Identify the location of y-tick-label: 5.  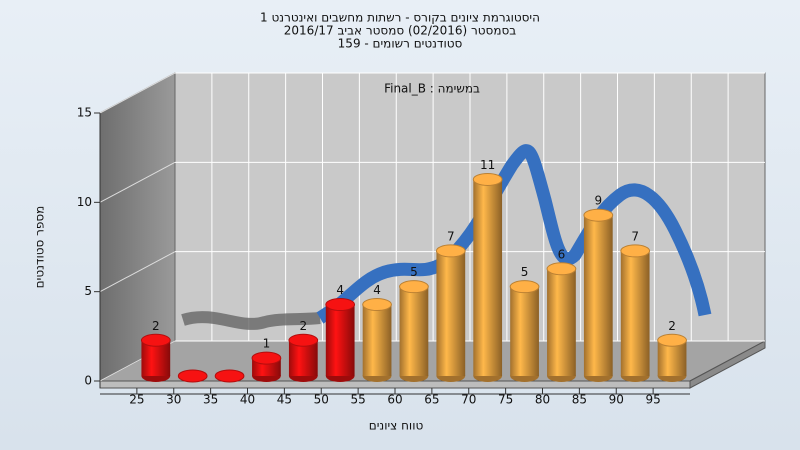
(88, 291).